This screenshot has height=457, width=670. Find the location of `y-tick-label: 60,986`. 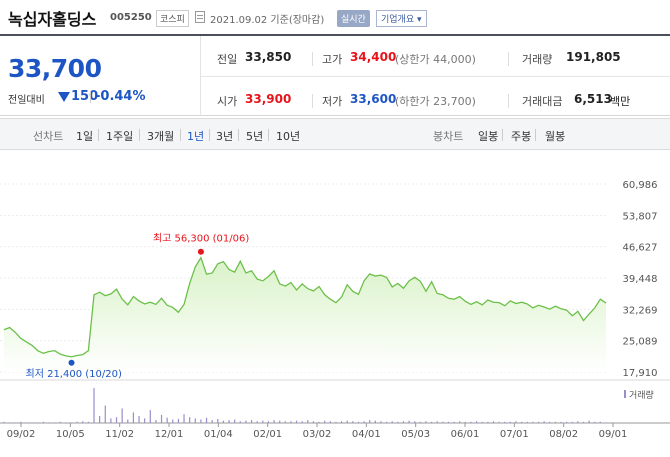

y-tick-label: 60,986 is located at coordinates (640, 185).